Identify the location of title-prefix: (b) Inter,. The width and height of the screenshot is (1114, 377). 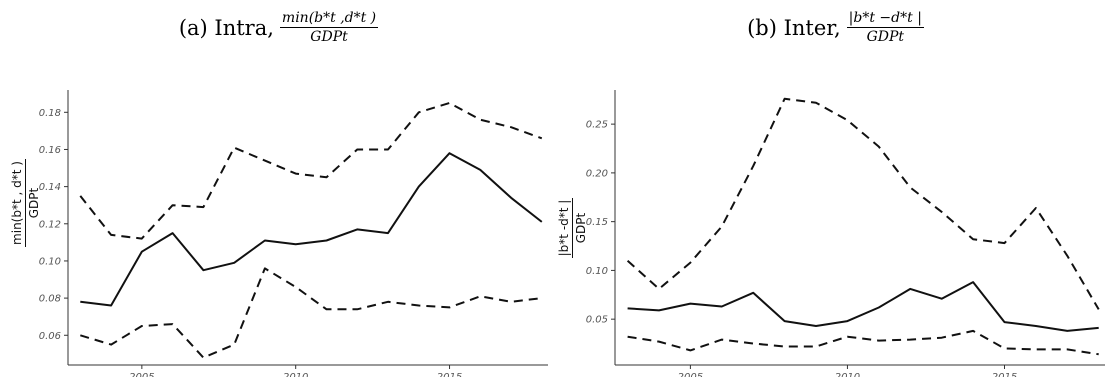
(794, 27).